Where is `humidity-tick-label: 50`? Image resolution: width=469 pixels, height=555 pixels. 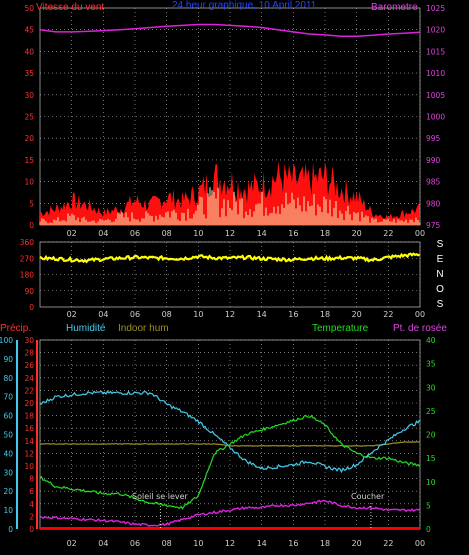
humidity-tick-label: 50 is located at coordinates (8, 435).